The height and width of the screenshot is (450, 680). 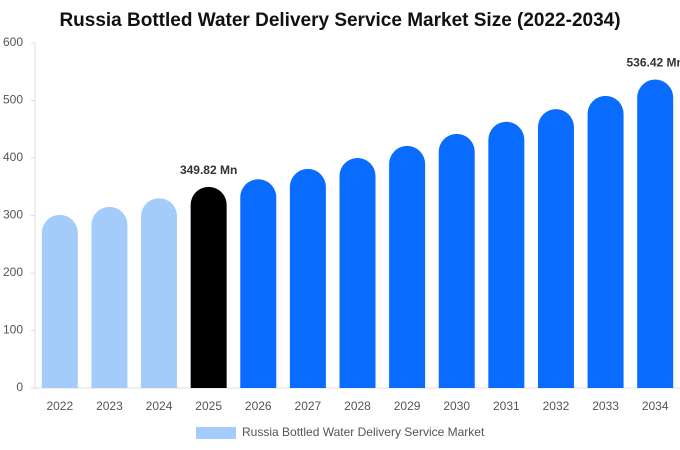 What do you see at coordinates (407, 406) in the screenshot?
I see `x-tick-label: 2029` at bounding box center [407, 406].